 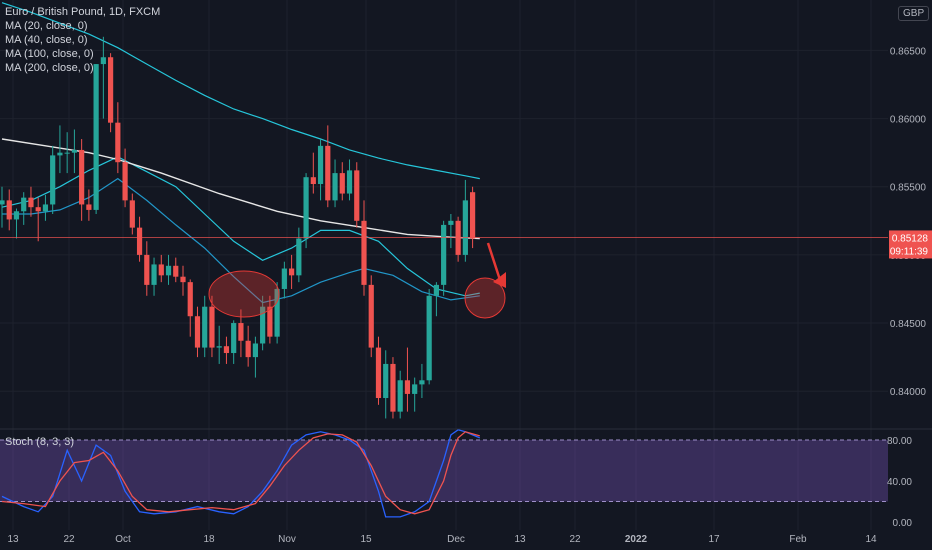 What do you see at coordinates (83, 12) in the screenshot?
I see `symbol-title: Euro / British Pound, 1D, FXCM` at bounding box center [83, 12].